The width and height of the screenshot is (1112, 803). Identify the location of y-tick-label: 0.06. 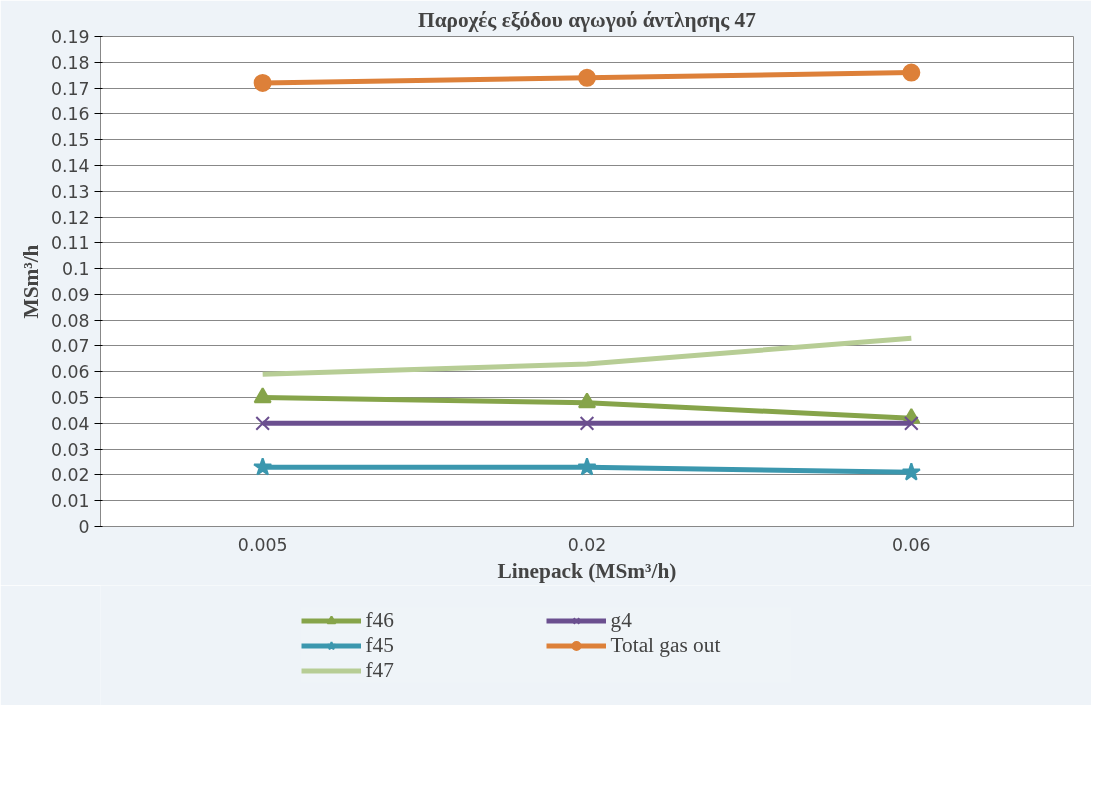
(70, 372).